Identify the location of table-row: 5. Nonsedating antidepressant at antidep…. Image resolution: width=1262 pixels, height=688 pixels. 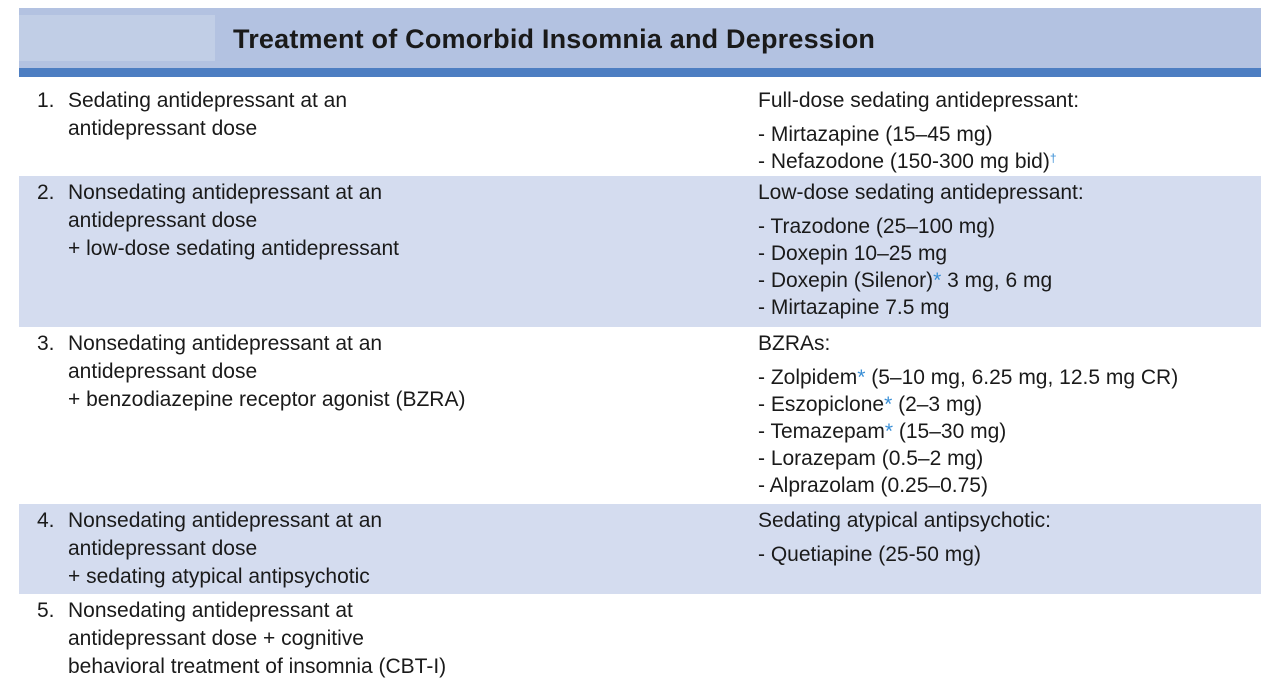
(640, 641).